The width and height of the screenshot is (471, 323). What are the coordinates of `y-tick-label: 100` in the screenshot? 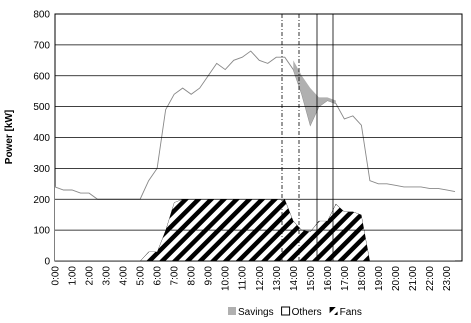 It's located at (41, 231).